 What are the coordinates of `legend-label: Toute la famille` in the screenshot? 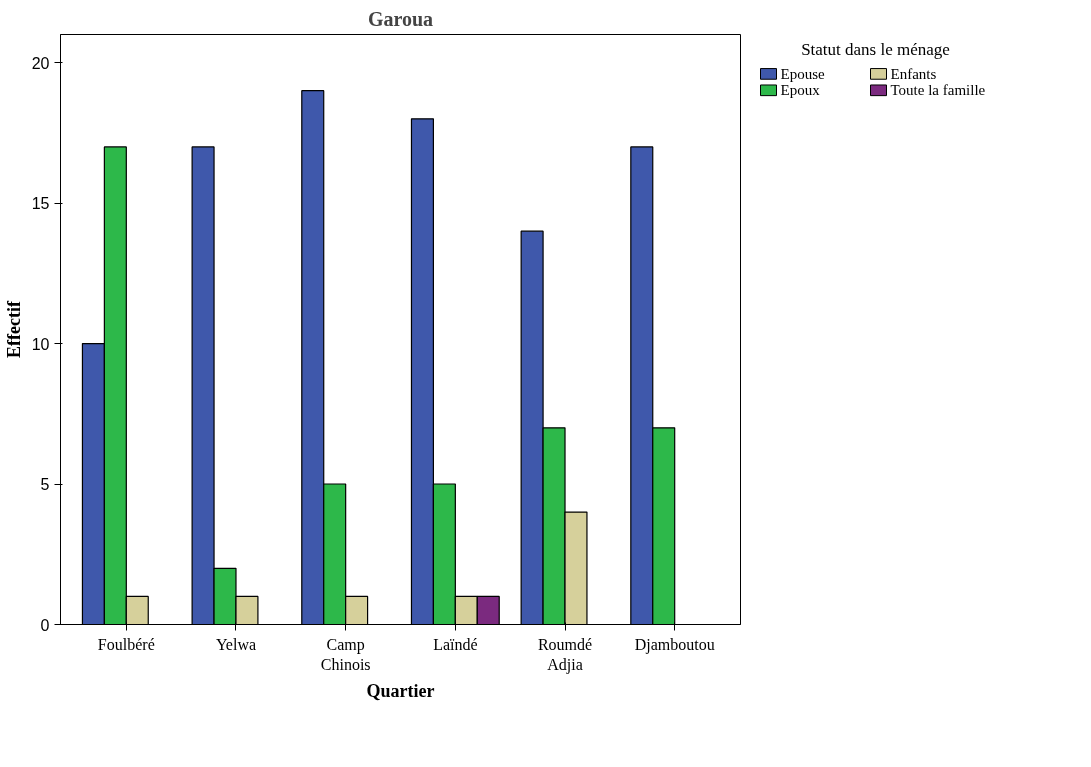 It's located at (938, 90).